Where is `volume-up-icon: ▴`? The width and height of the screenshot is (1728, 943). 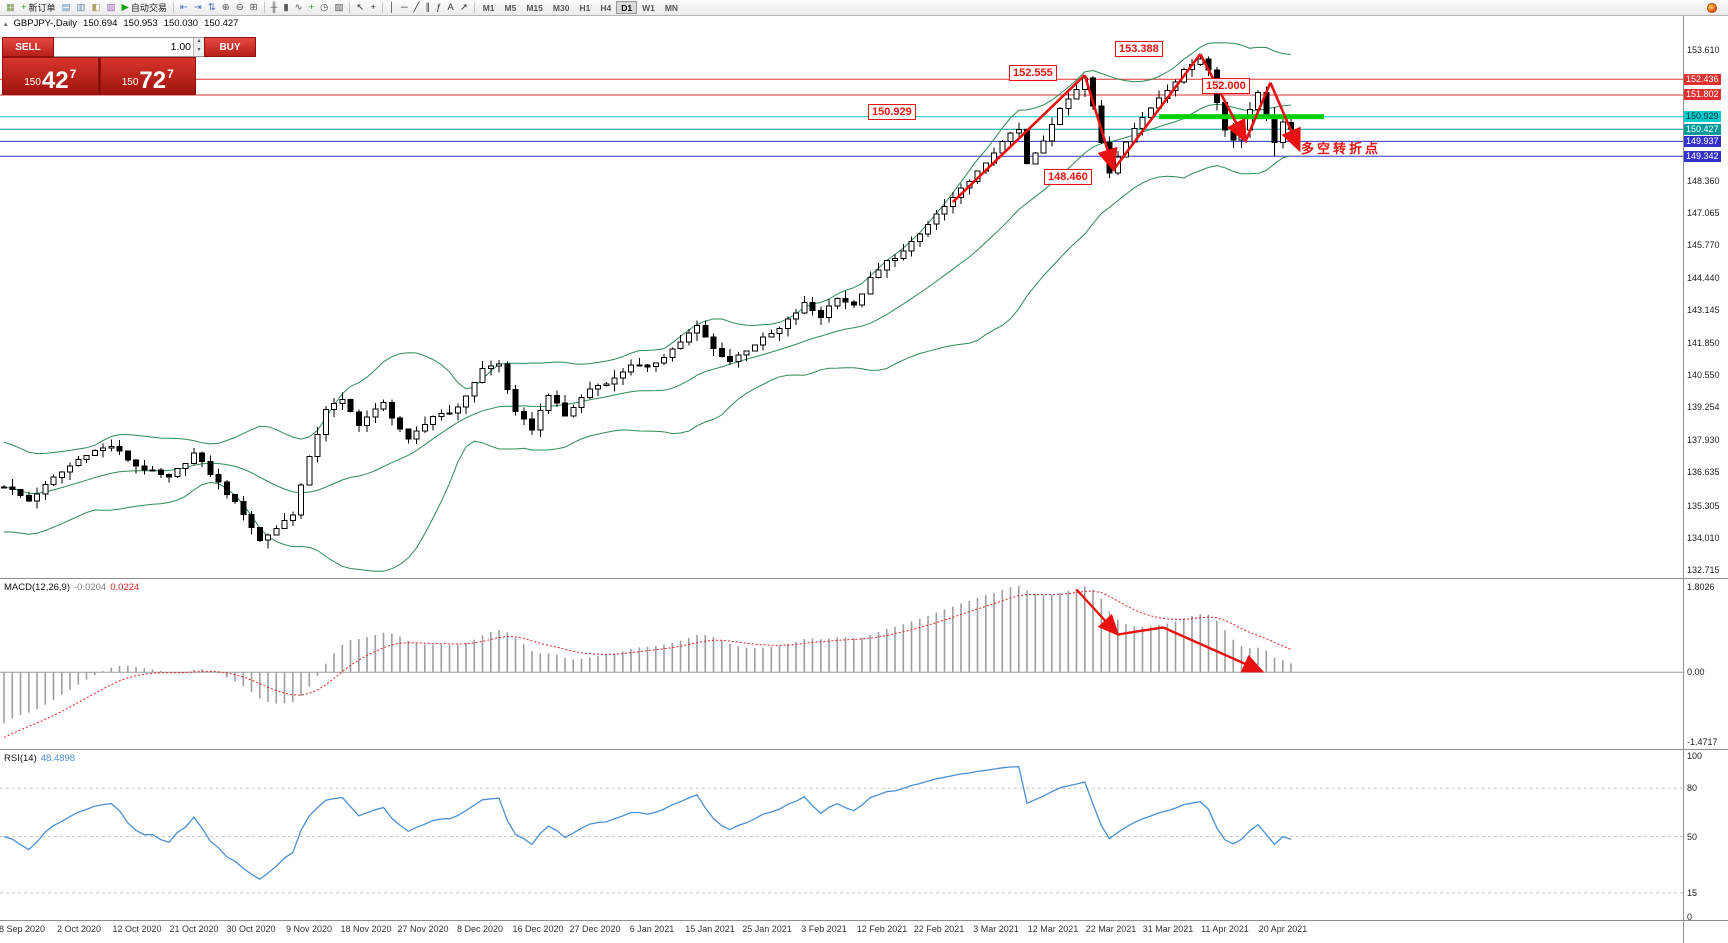
volume-up-icon: ▴ is located at coordinates (199, 42).